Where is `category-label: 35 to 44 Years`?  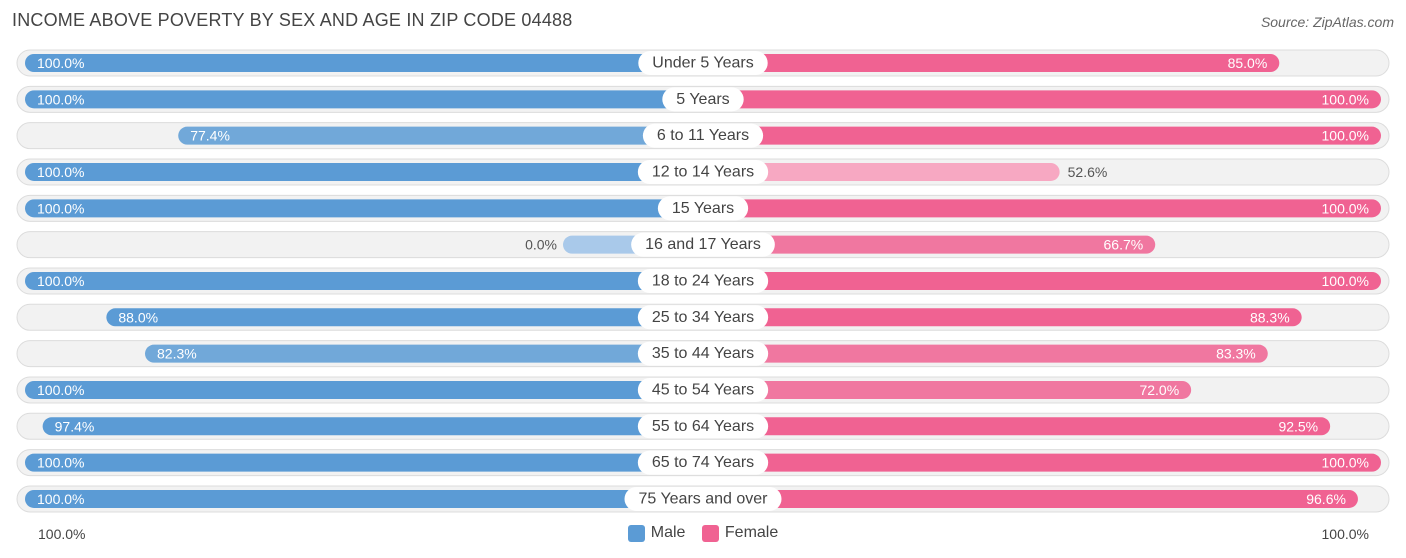 category-label: 35 to 44 Years is located at coordinates (703, 353).